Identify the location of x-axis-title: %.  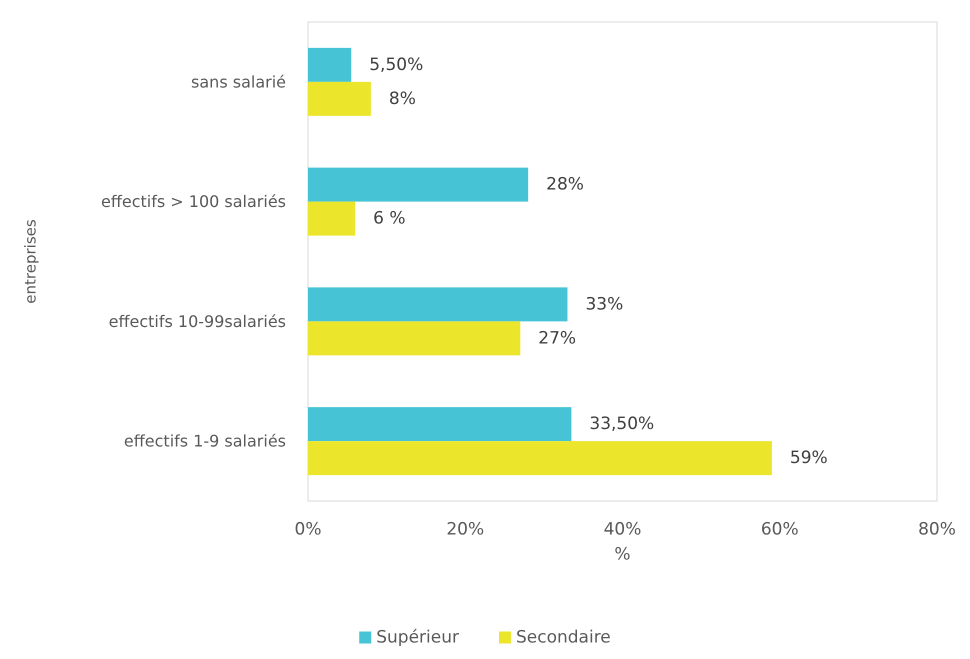
(622, 554).